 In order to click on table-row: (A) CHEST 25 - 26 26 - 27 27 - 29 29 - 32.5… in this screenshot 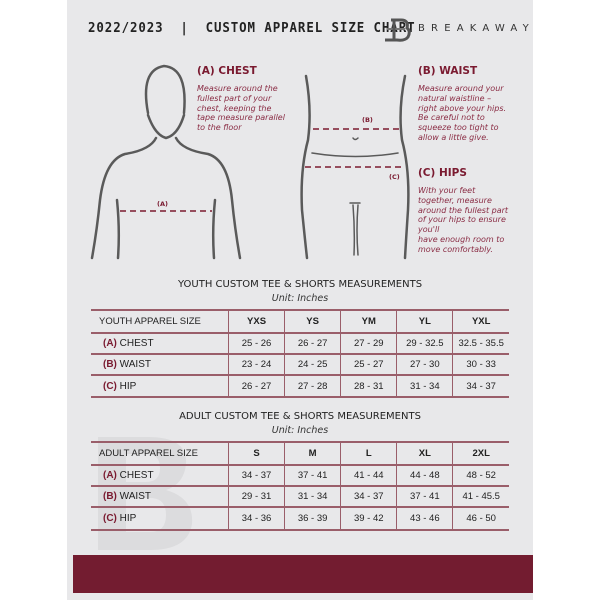, I will do `click(300, 343)`.